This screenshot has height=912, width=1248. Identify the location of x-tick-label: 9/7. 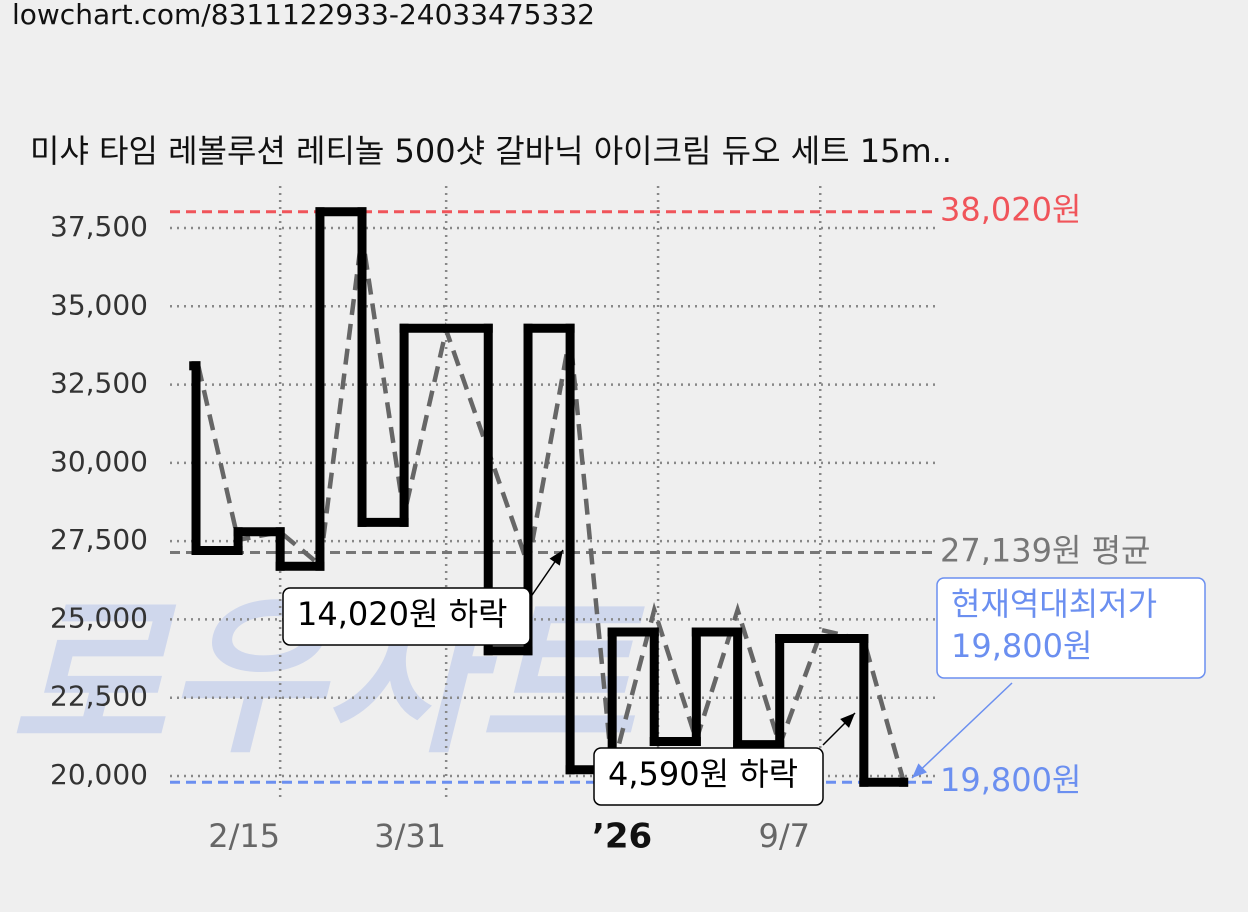
(785, 836).